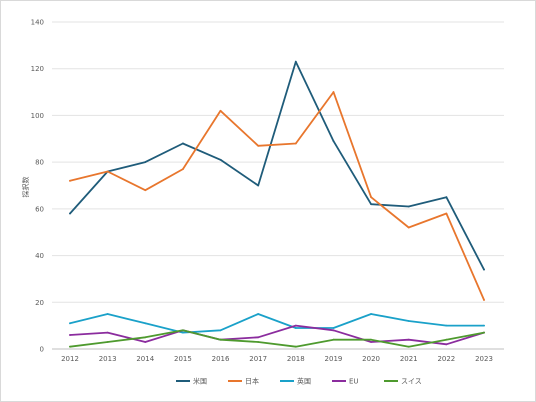  Describe the element at coordinates (37, 186) in the screenshot. I see `y-axis-ticks: 0 20 40 60 80 100 120 140` at that location.